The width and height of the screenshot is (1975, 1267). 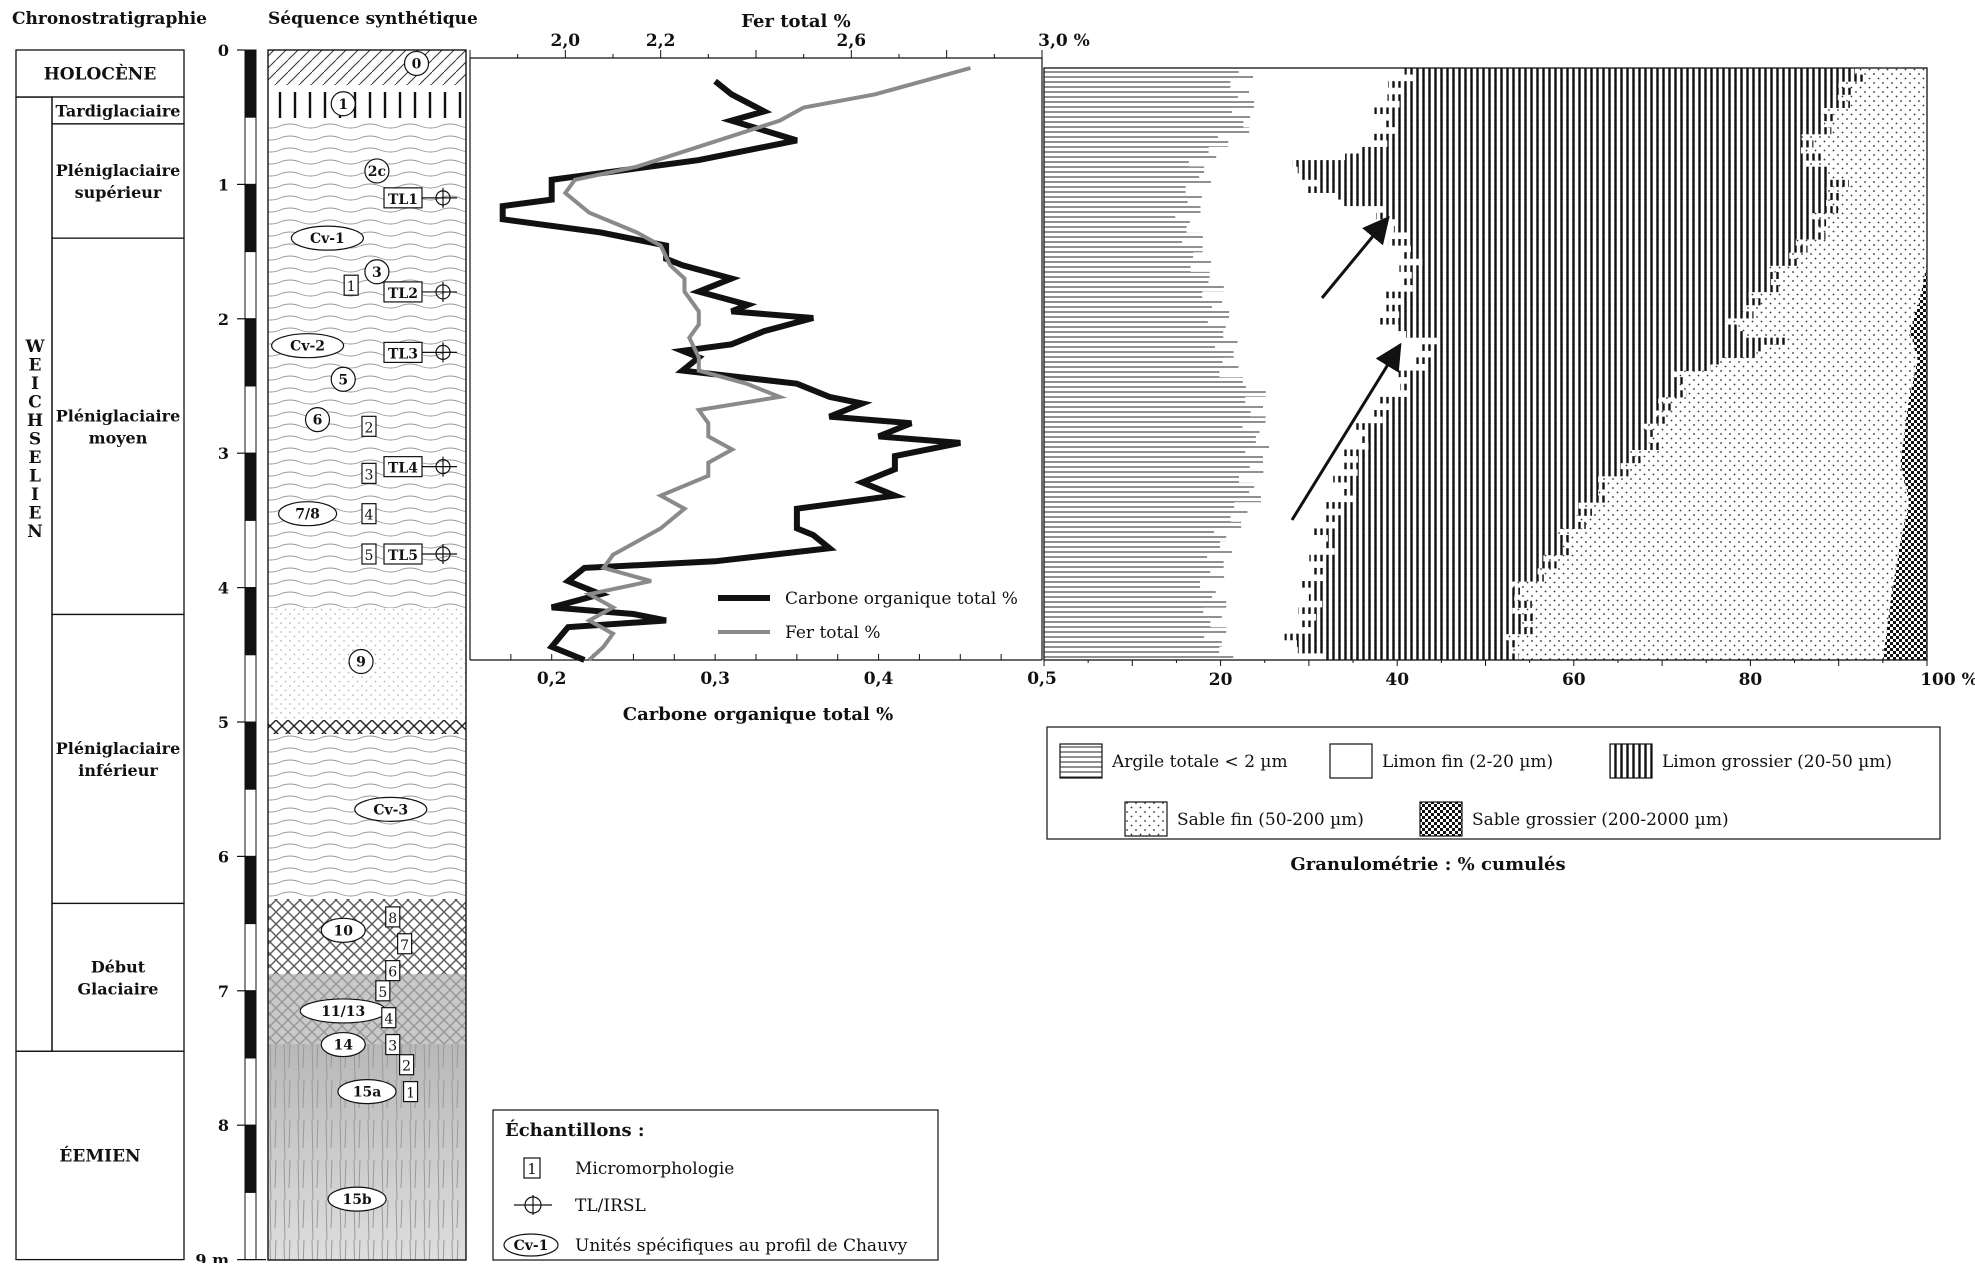 I want to click on fer-tick-label: 2,0, so click(x=566, y=41).